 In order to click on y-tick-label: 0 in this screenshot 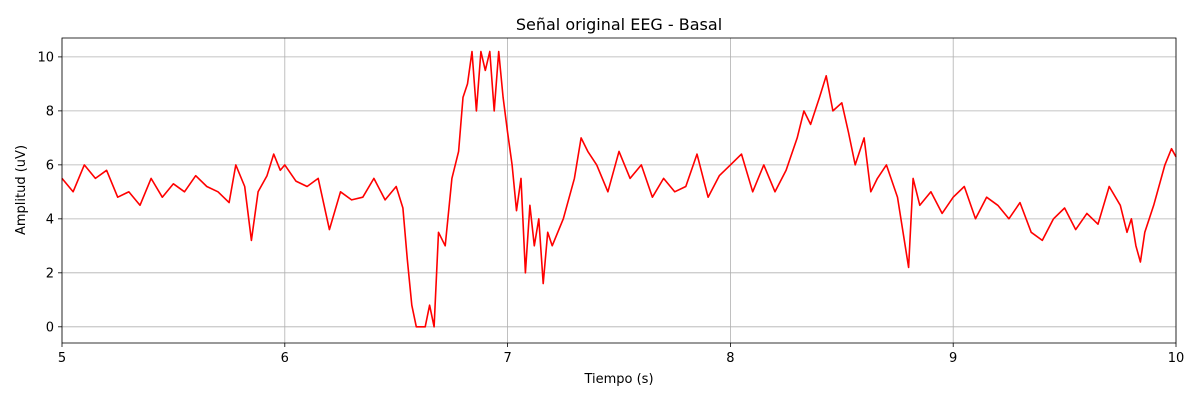, I will do `click(50, 327)`.